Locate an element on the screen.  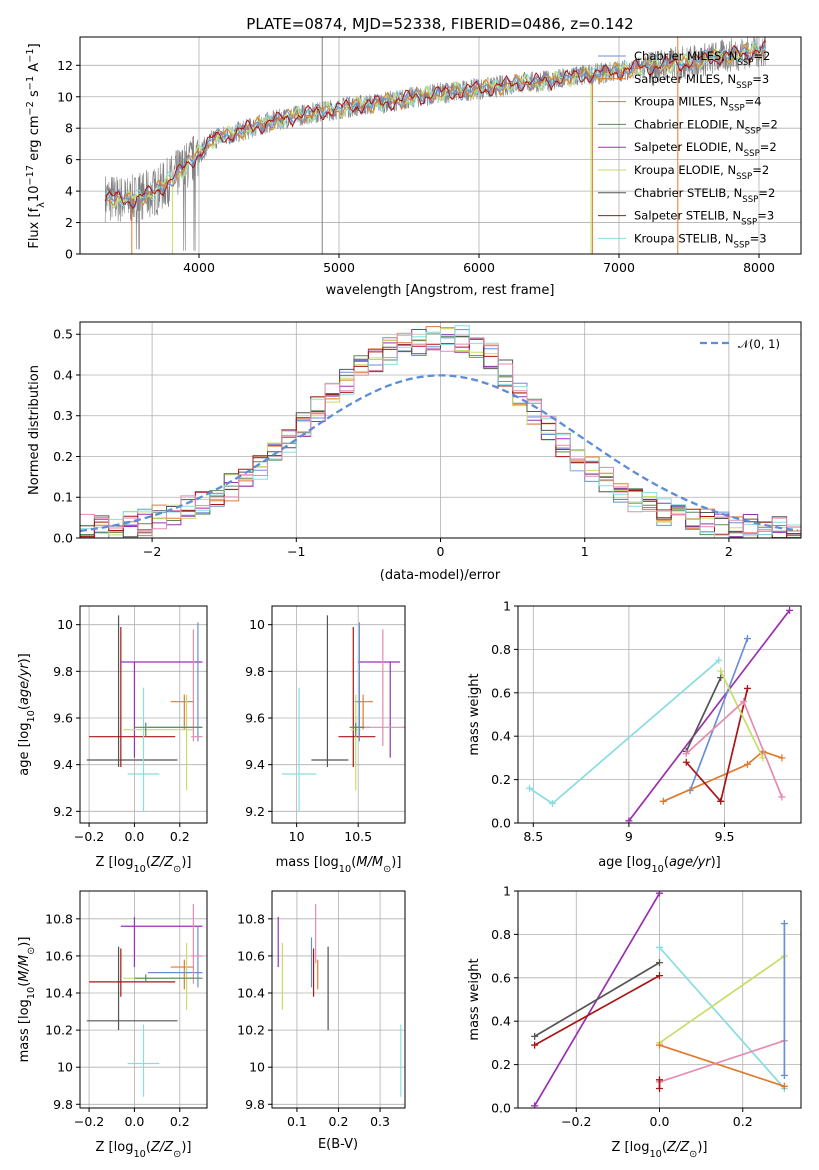
x-axis-label: E(B-V) is located at coordinates (338, 1144).